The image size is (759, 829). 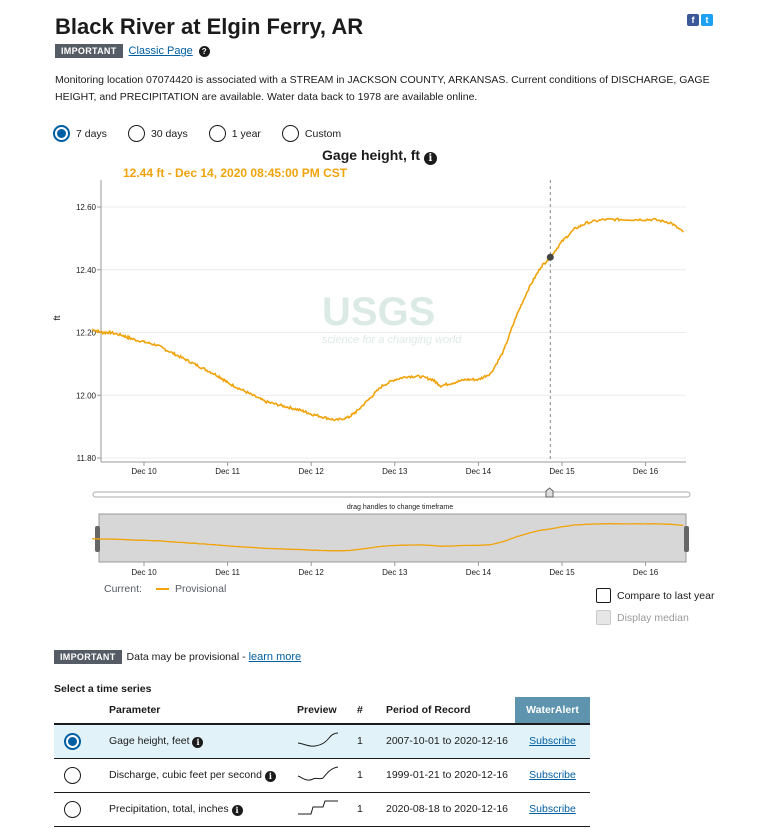 What do you see at coordinates (686, 539) in the screenshot?
I see `brush-handle-right` at bounding box center [686, 539].